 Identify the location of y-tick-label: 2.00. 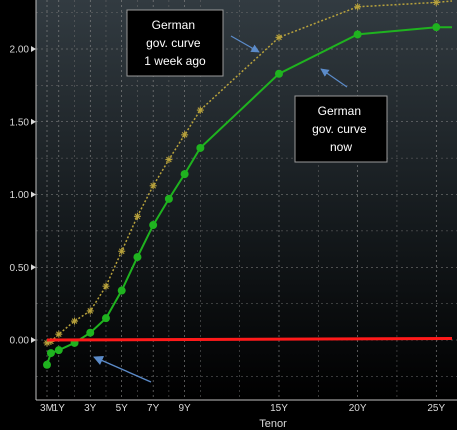
(20, 50).